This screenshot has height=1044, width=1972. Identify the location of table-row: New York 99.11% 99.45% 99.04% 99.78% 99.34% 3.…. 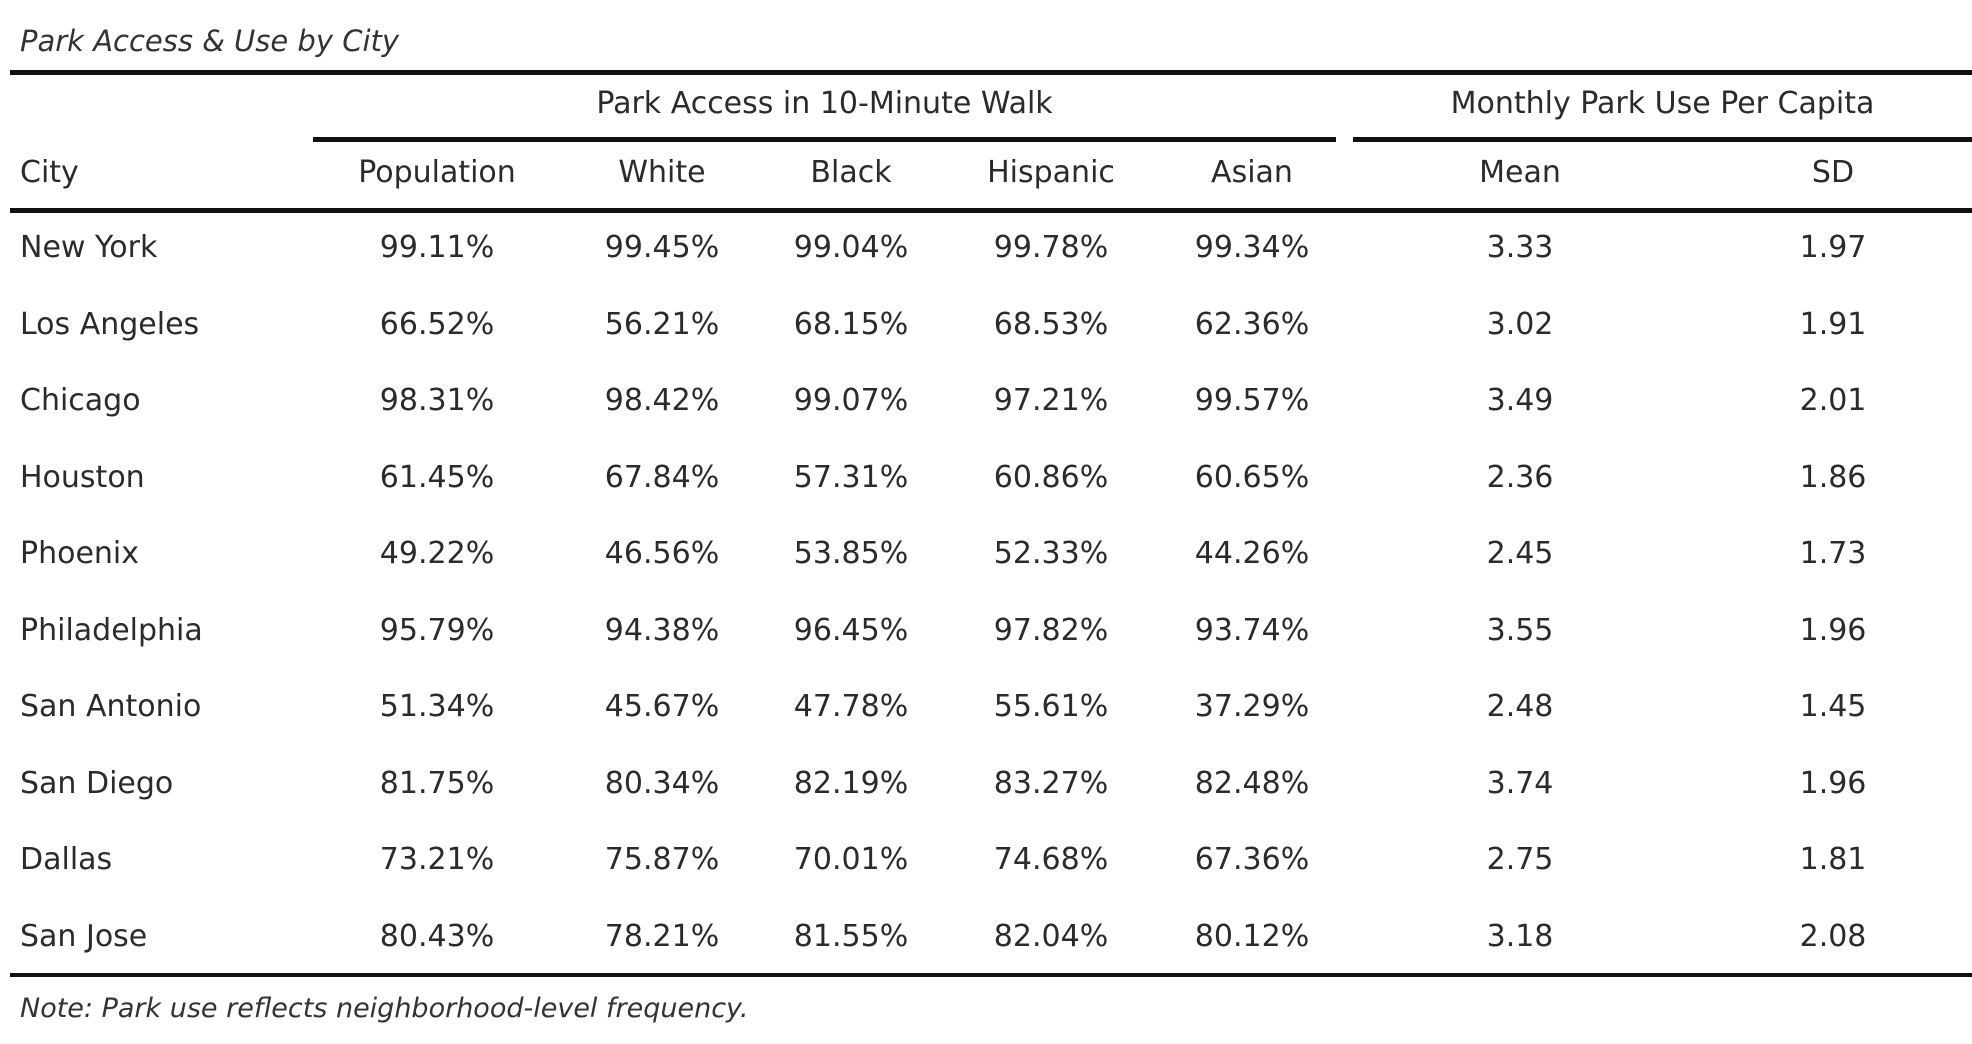
(986, 268).